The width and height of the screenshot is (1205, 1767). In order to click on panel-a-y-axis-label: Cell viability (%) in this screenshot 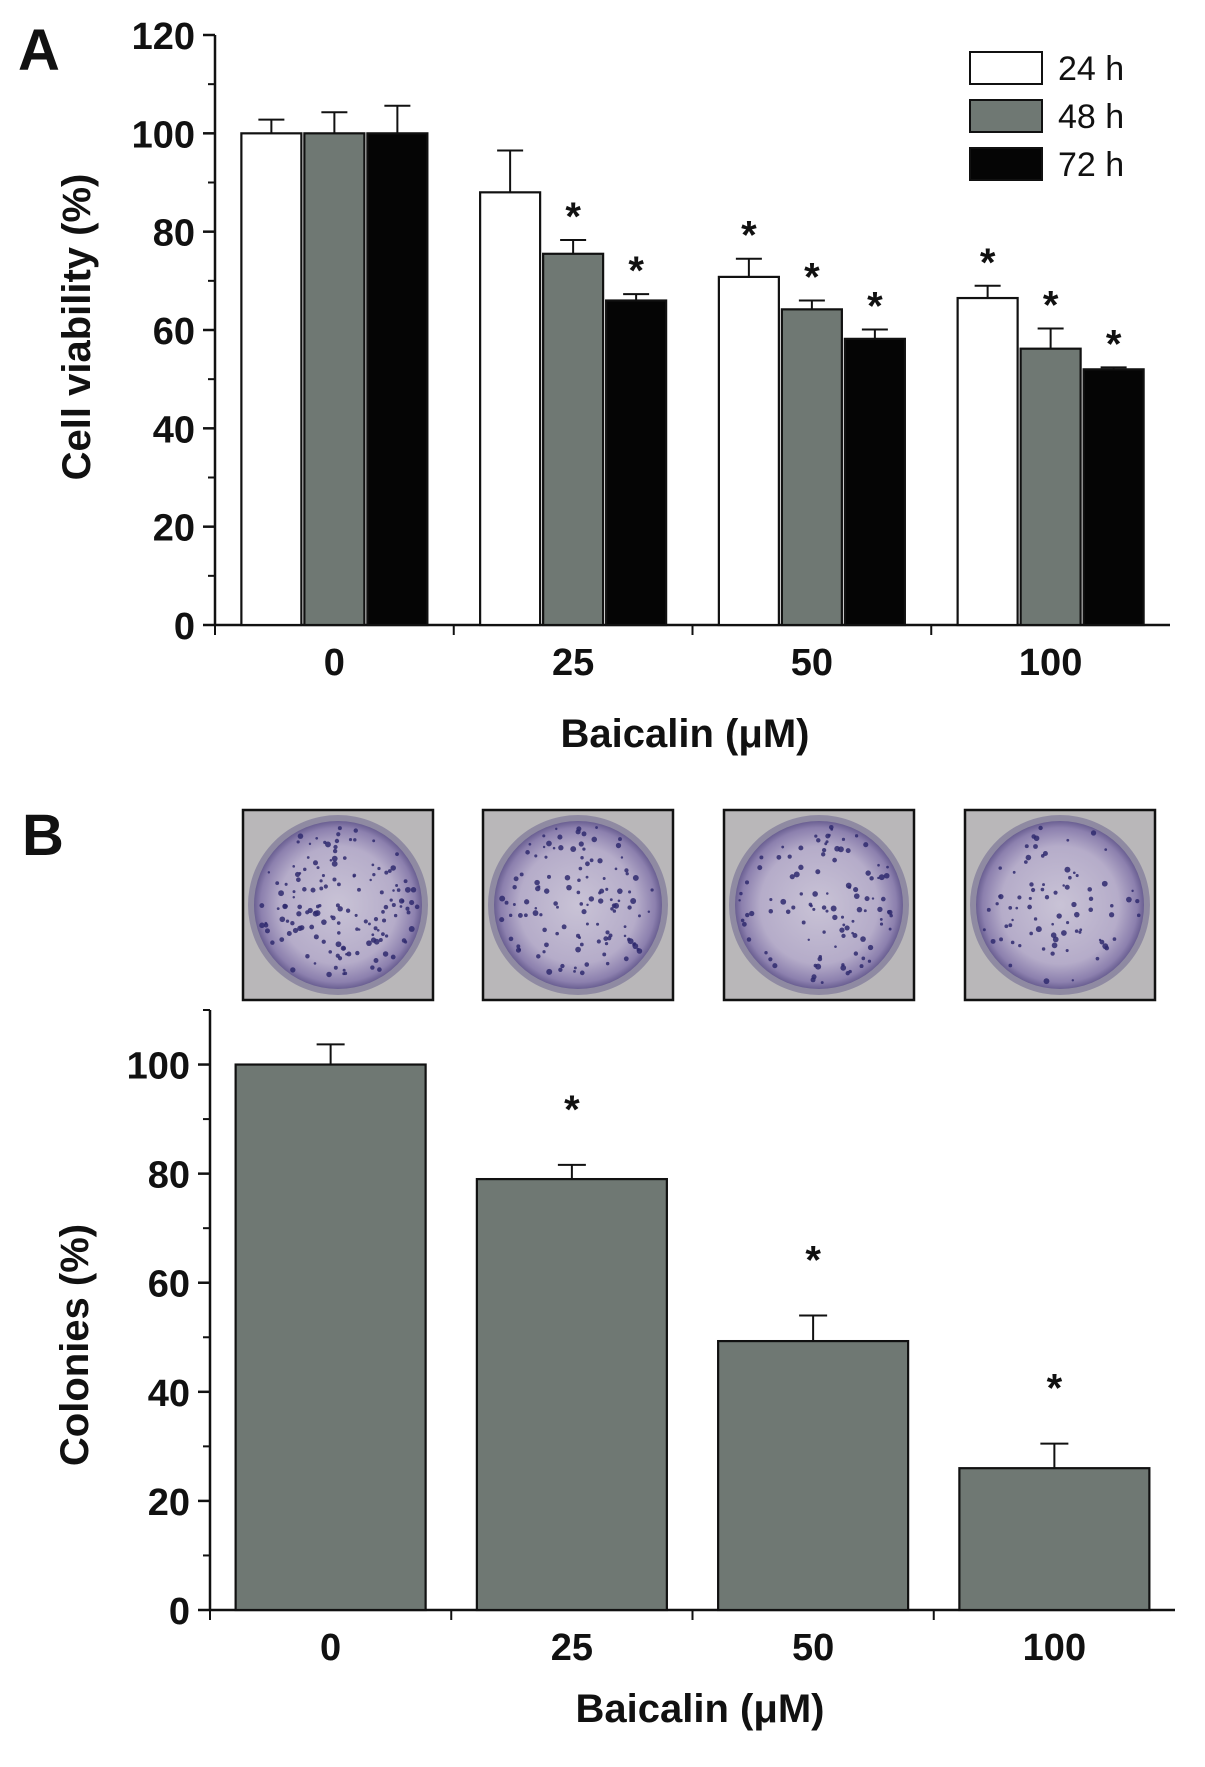, I will do `click(77, 327)`.